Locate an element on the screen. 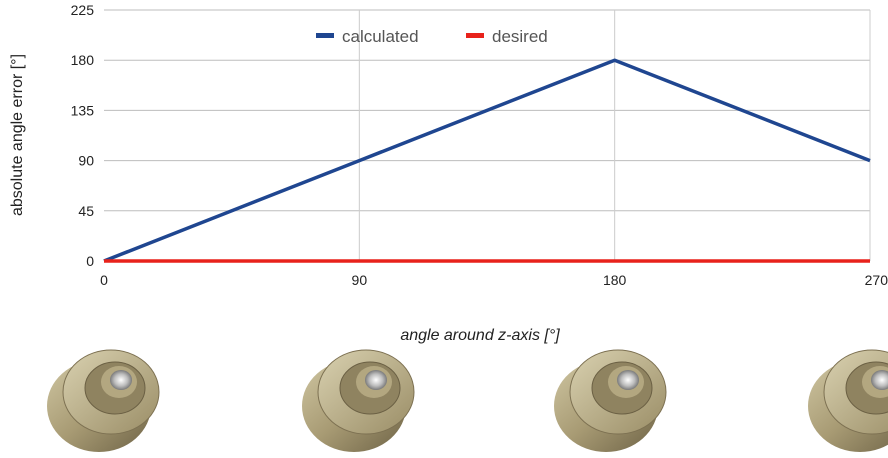 The image size is (888, 458). x-tick-label-0: 0 is located at coordinates (104, 280).